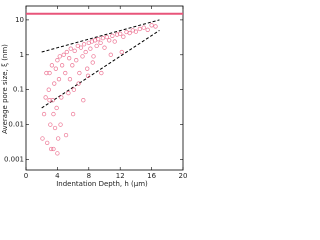 The width and height of the screenshot is (320, 240). What do you see at coordinates (151, 176) in the screenshot?
I see `x-tick-label: 16` at bounding box center [151, 176].